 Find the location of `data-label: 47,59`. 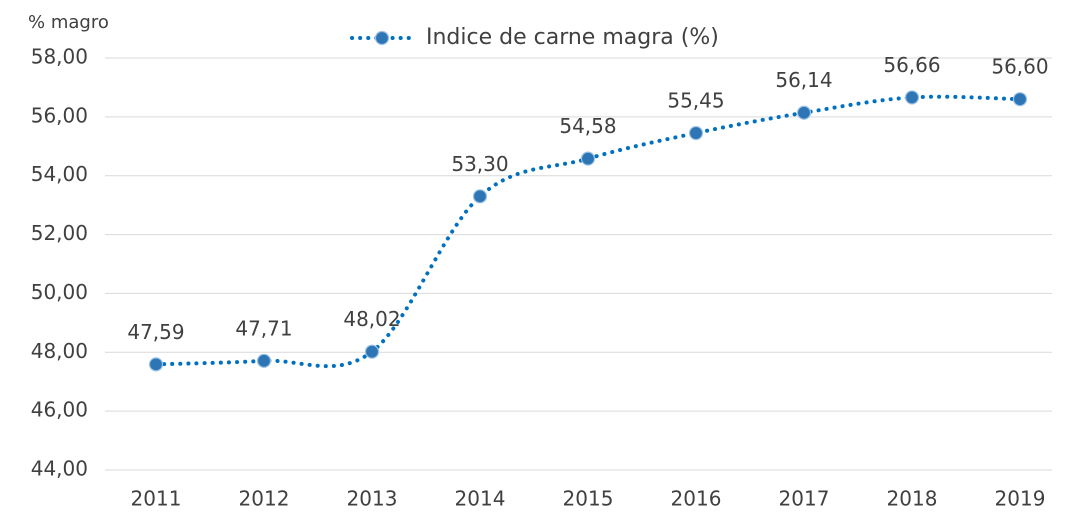

data-label: 47,59 is located at coordinates (155, 332).